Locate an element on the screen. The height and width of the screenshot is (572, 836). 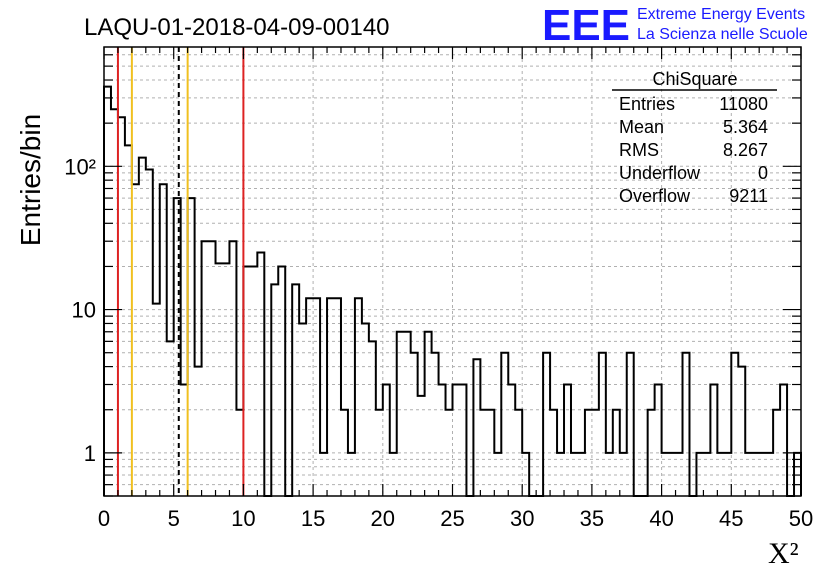
logo-line-2: La Scienza nelle Scuole is located at coordinates (722, 34).